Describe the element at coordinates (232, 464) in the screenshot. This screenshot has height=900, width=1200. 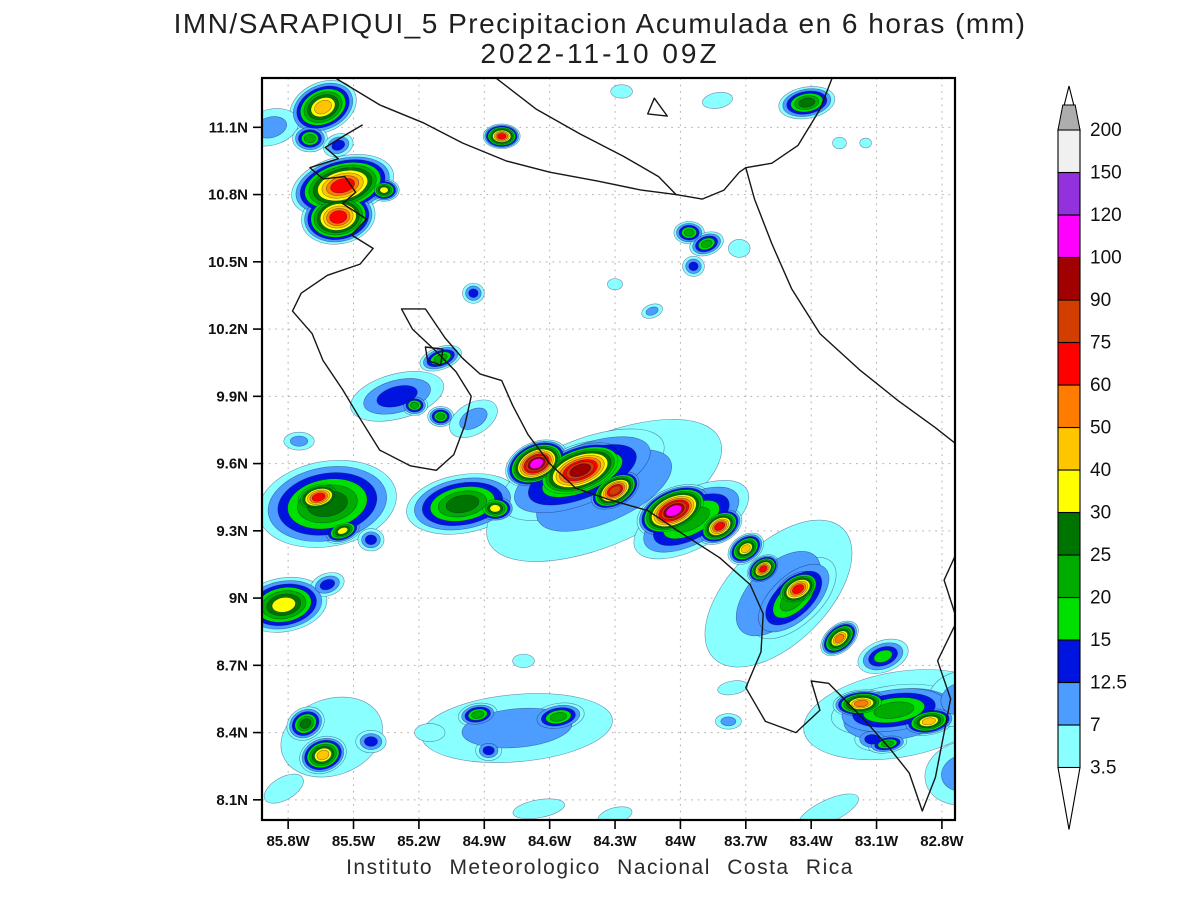
I see `axis-label: 9.6N` at that location.